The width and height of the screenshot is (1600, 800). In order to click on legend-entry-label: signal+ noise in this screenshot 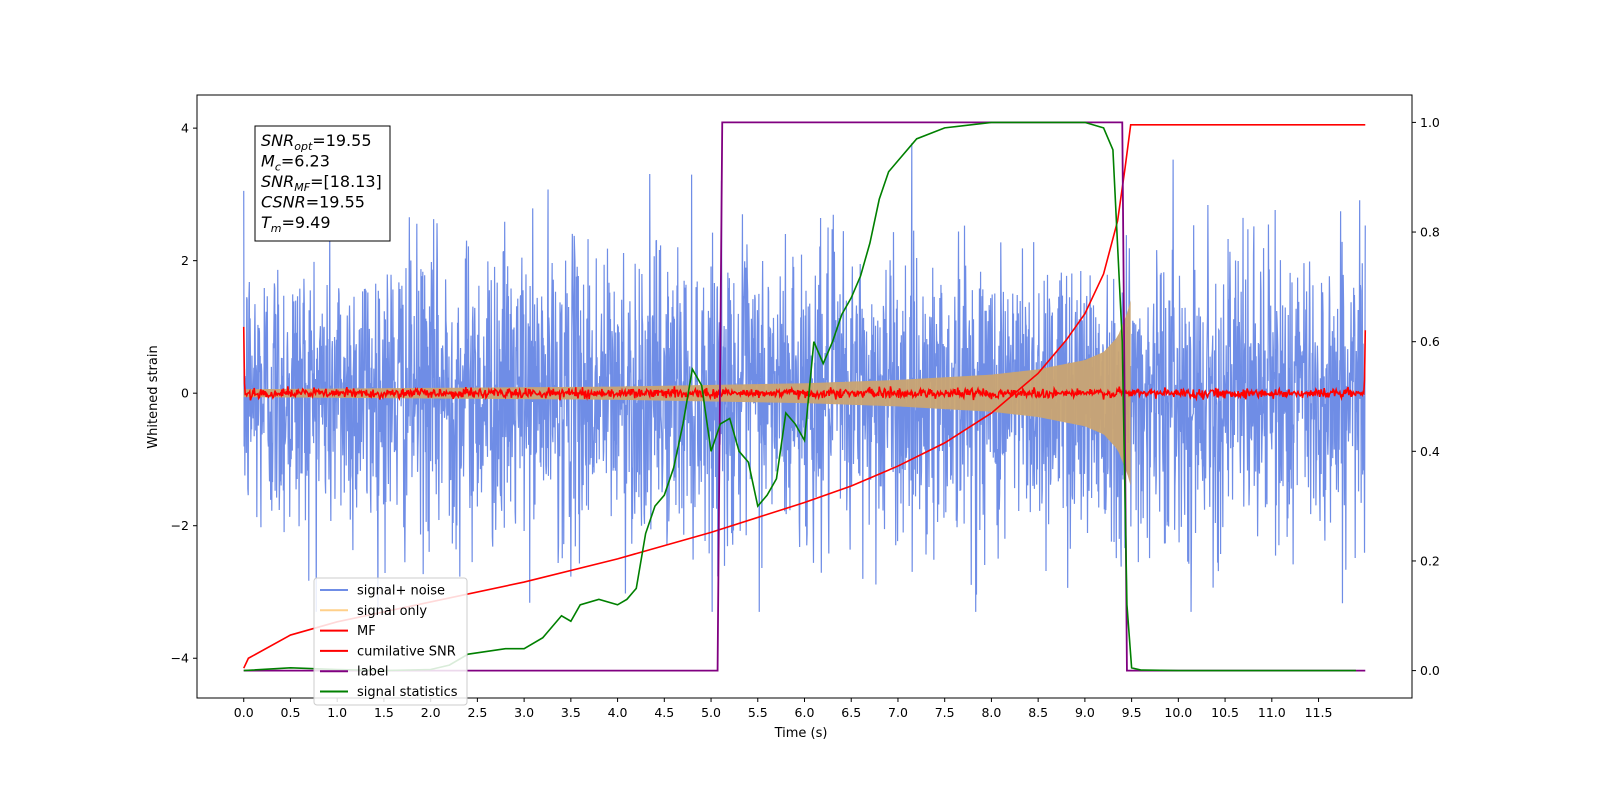, I will do `click(401, 591)`.